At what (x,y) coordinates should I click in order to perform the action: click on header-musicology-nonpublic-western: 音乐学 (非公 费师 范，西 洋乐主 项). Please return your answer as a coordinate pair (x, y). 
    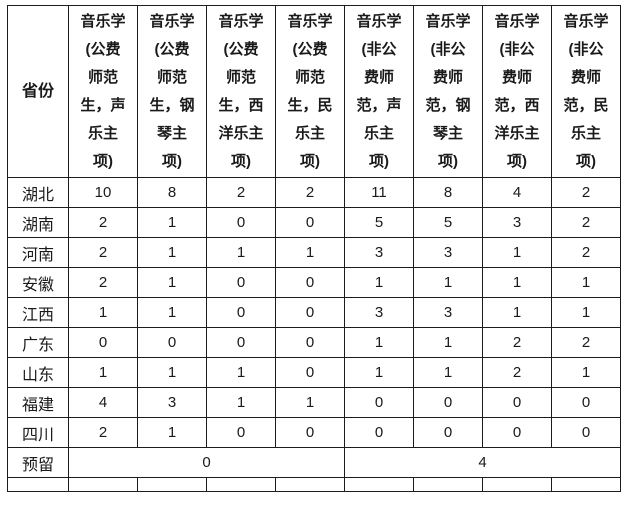
    Looking at the image, I should click on (517, 91).